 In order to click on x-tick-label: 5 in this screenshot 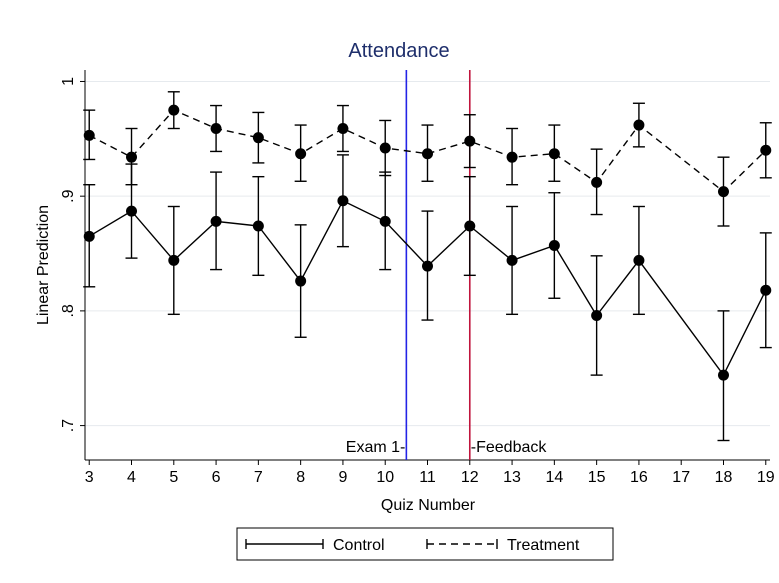, I will do `click(173, 477)`.